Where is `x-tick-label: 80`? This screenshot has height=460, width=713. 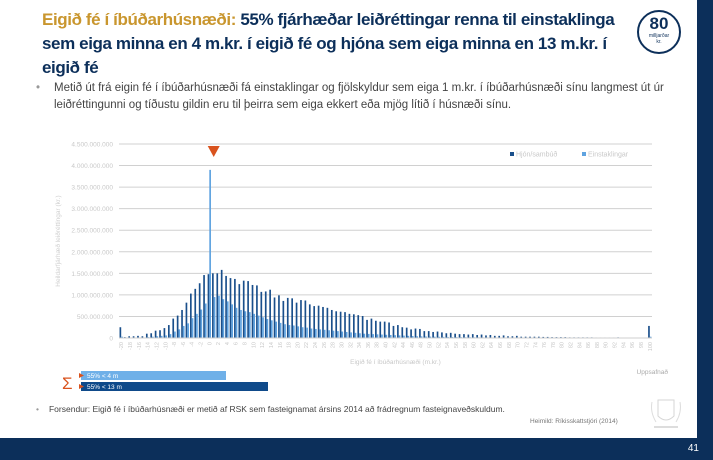
x-tick-label: 80 is located at coordinates (563, 345).